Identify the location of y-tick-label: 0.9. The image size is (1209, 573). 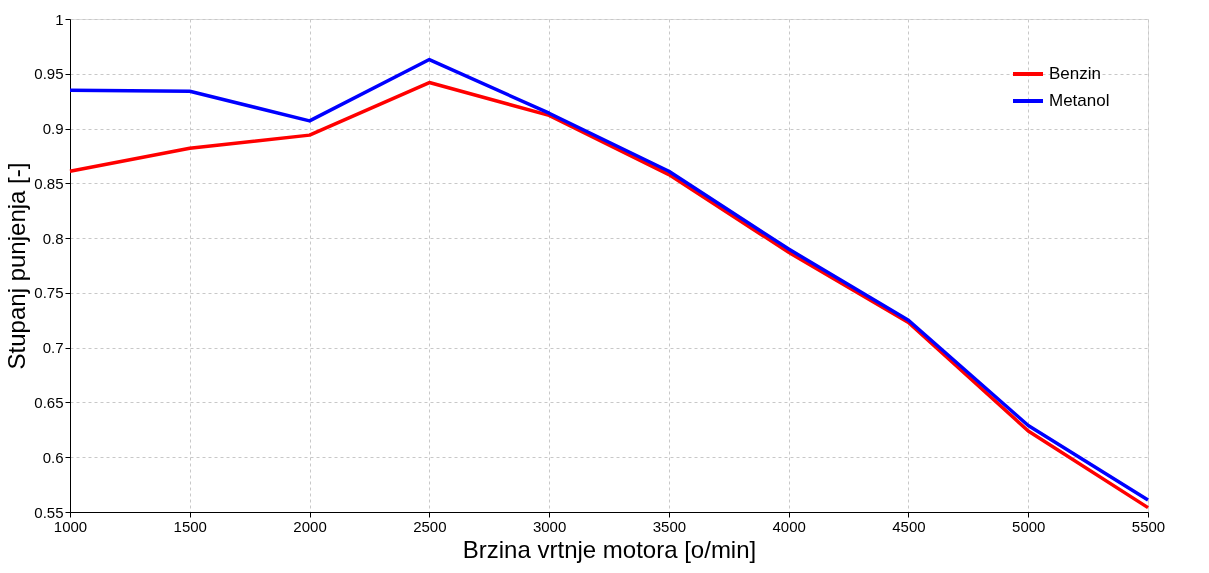
(53, 129).